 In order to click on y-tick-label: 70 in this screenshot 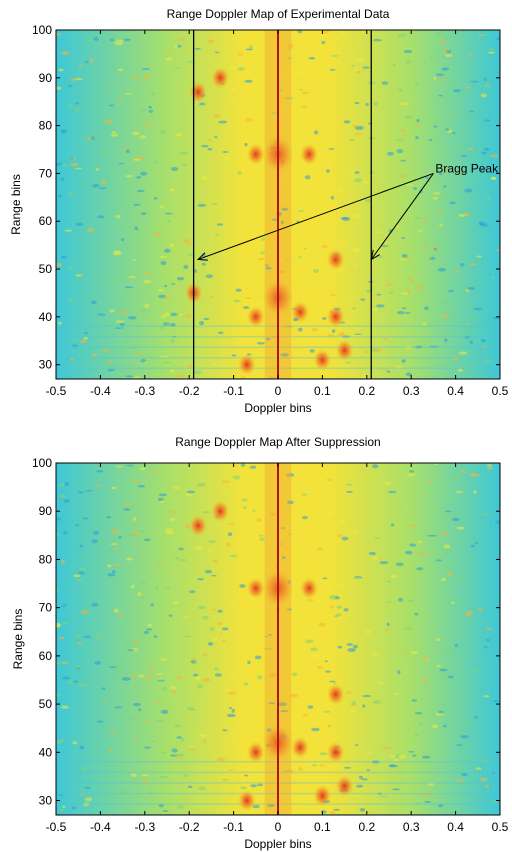, I will do `click(46, 608)`.